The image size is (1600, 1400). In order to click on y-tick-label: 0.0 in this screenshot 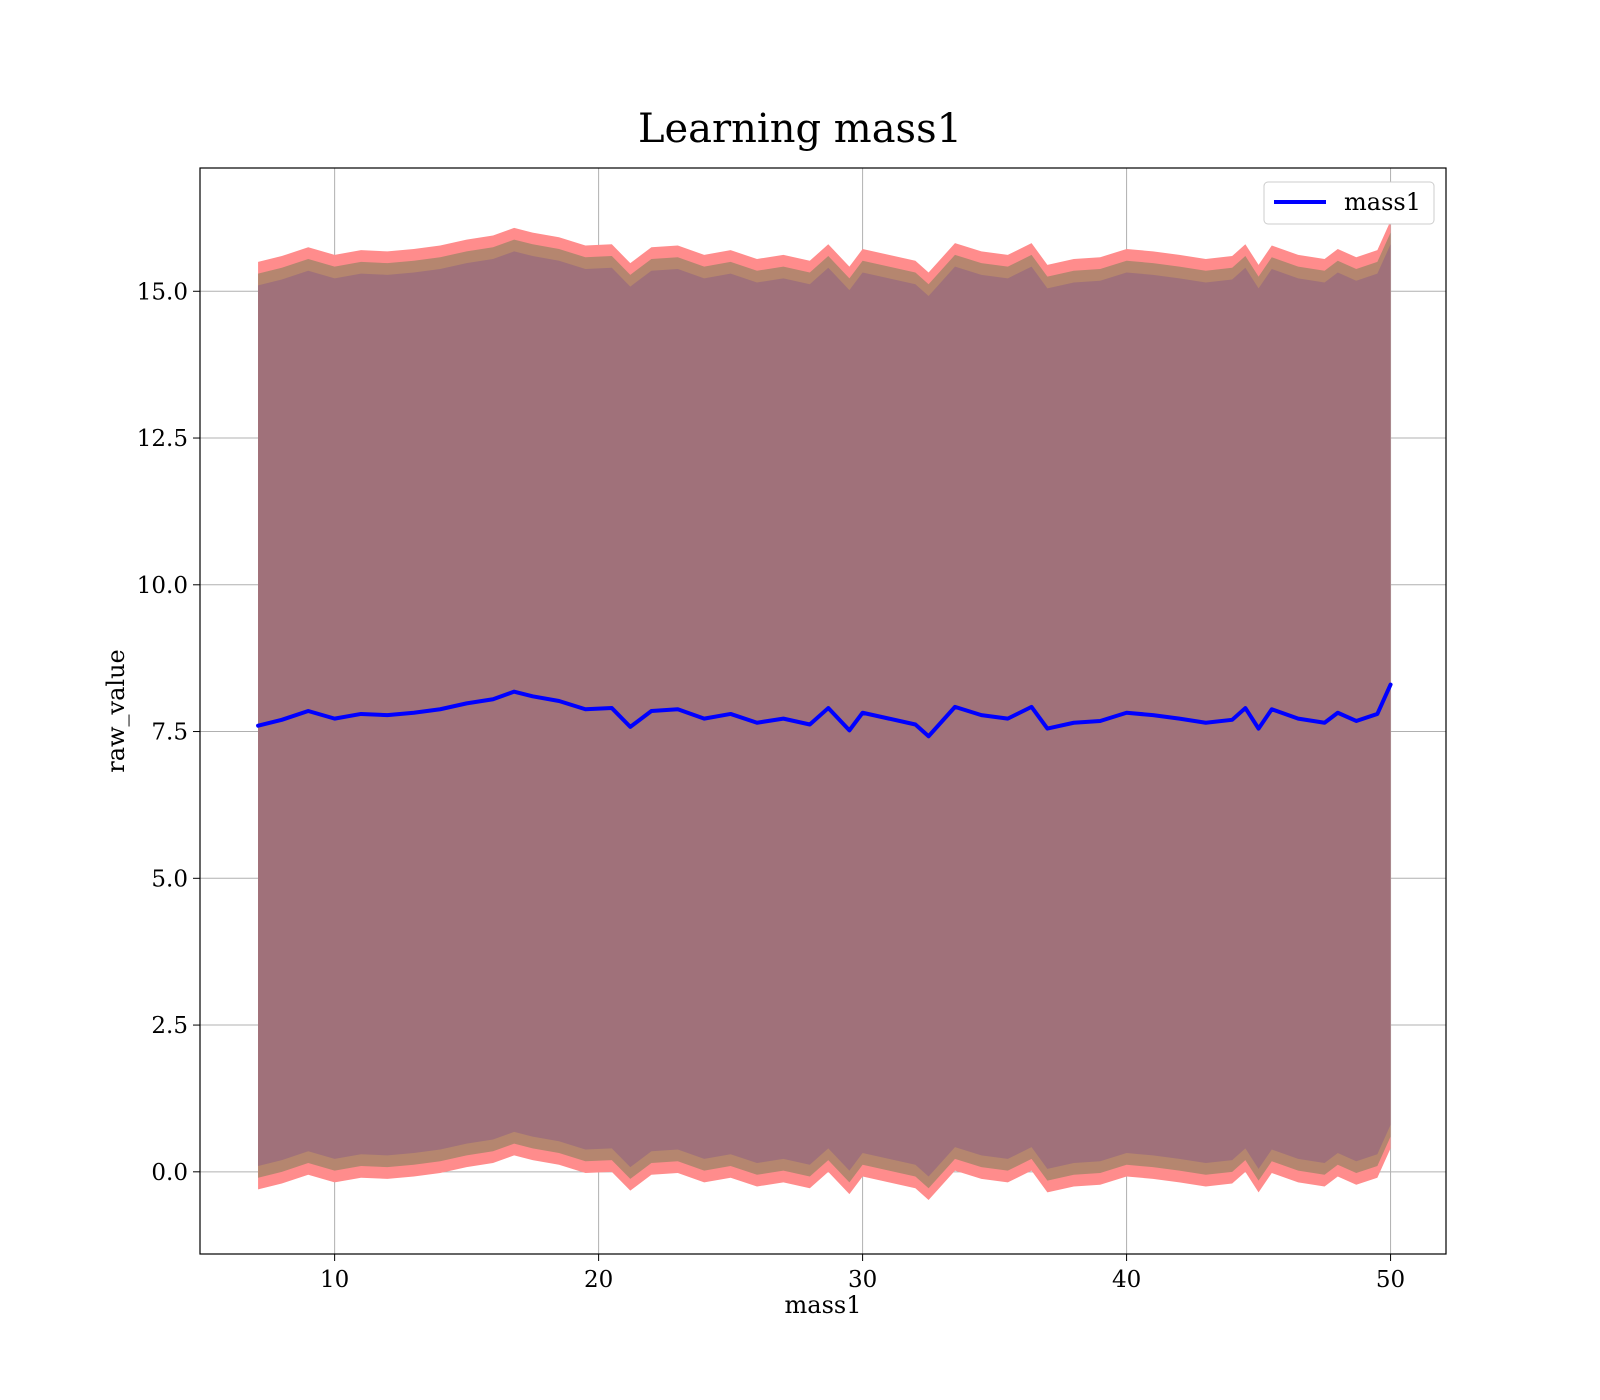, I will do `click(169, 1173)`.